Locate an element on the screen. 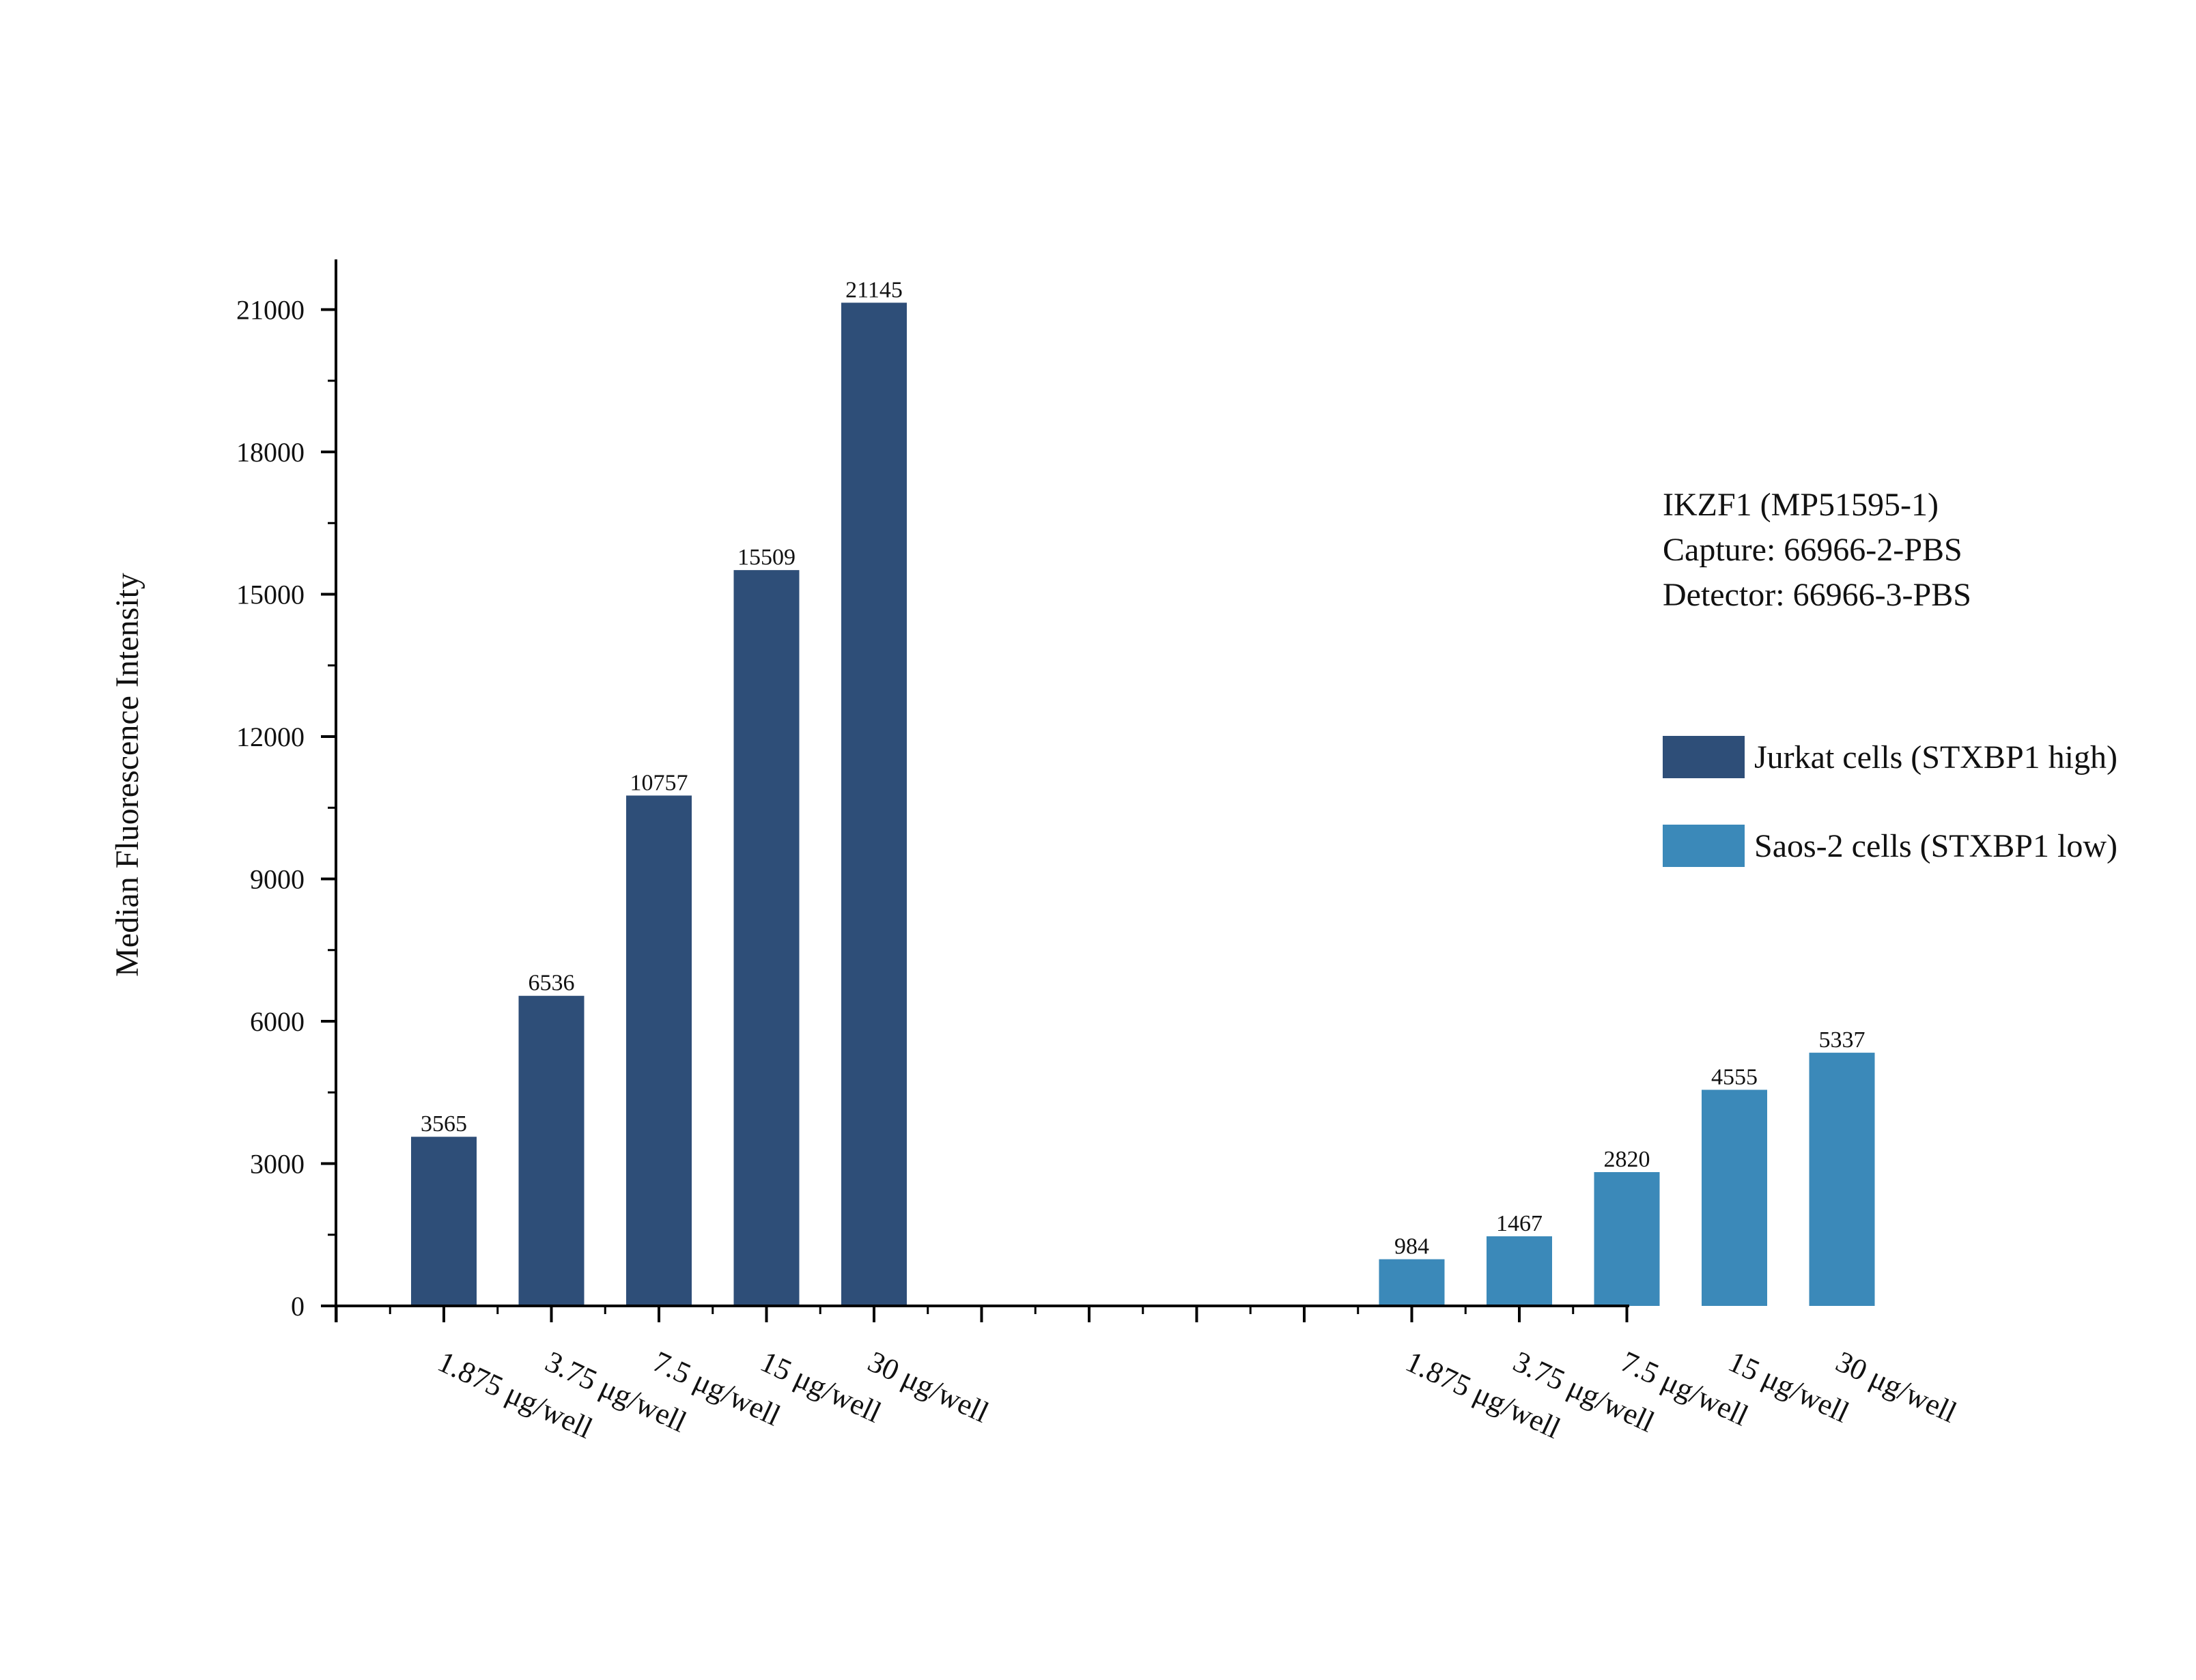  y-tick-label: 9000 is located at coordinates (277, 879).